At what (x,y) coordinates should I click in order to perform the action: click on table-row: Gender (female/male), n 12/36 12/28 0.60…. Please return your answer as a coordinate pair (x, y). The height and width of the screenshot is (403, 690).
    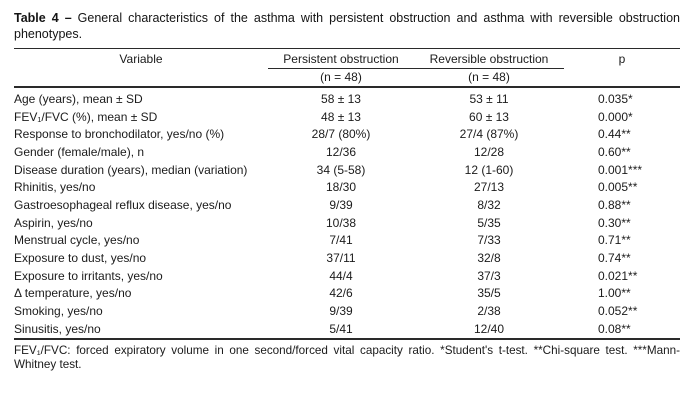
    Looking at the image, I should click on (347, 152).